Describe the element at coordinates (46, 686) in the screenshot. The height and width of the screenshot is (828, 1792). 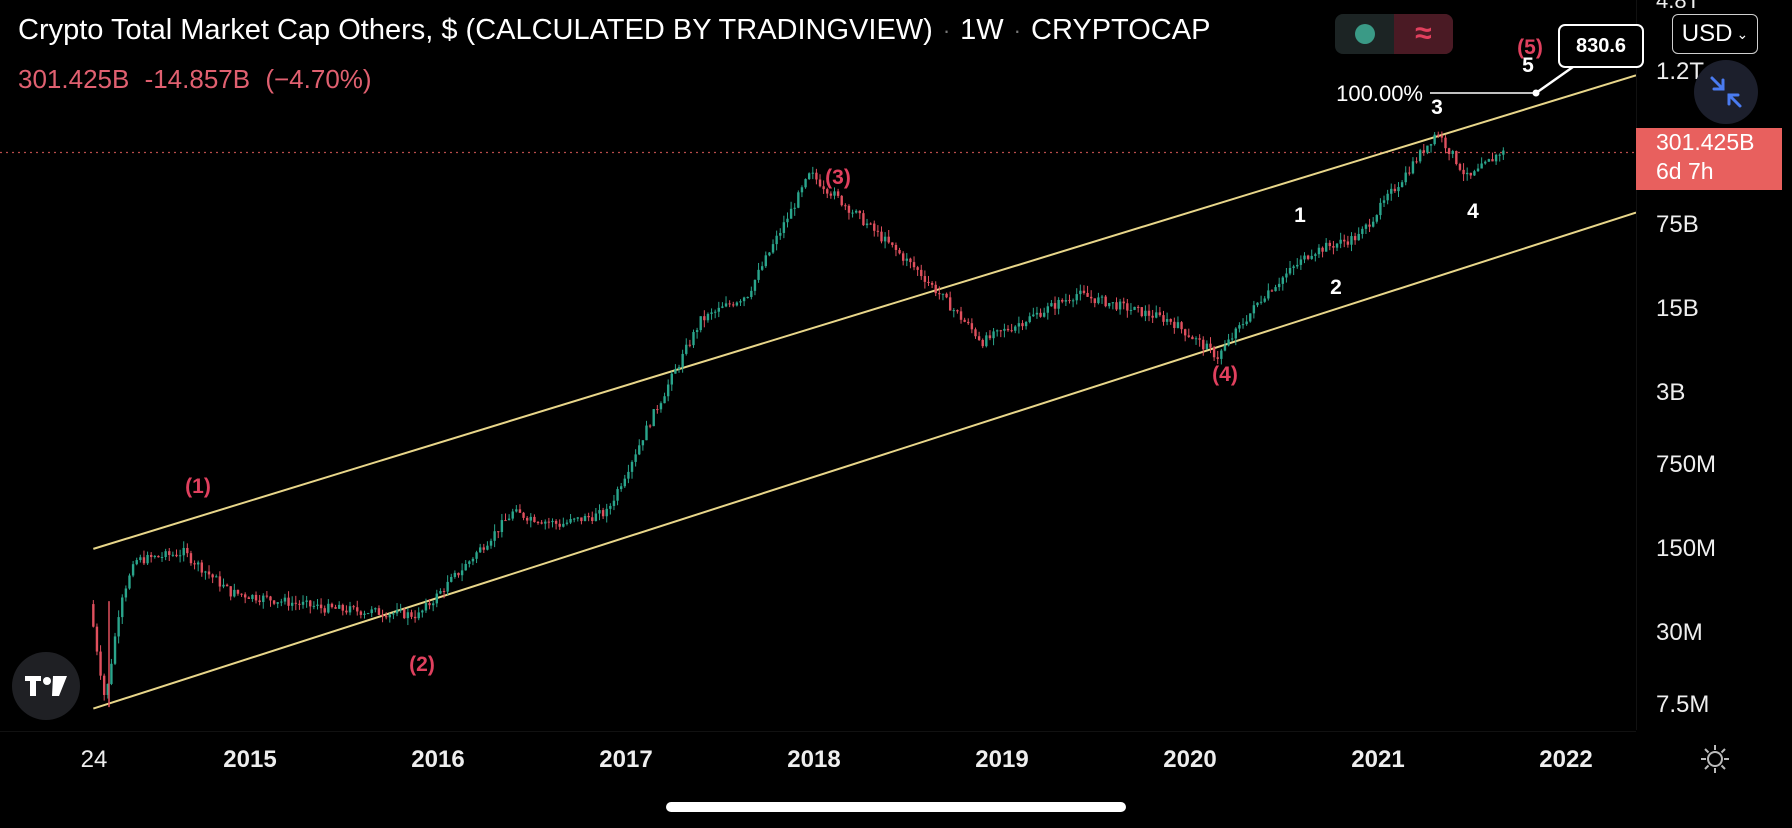
I see `tradingview-logo` at that location.